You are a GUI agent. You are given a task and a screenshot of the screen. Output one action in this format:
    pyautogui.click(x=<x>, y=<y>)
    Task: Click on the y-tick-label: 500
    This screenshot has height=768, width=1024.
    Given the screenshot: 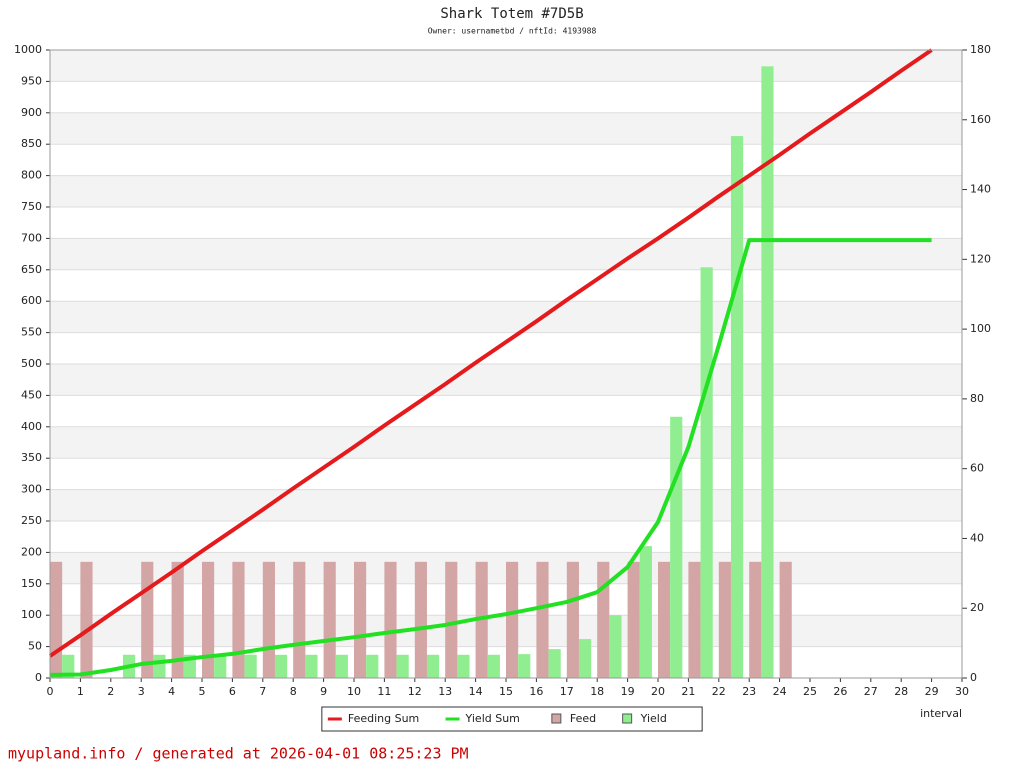 What is the action you would take?
    pyautogui.click(x=31, y=363)
    